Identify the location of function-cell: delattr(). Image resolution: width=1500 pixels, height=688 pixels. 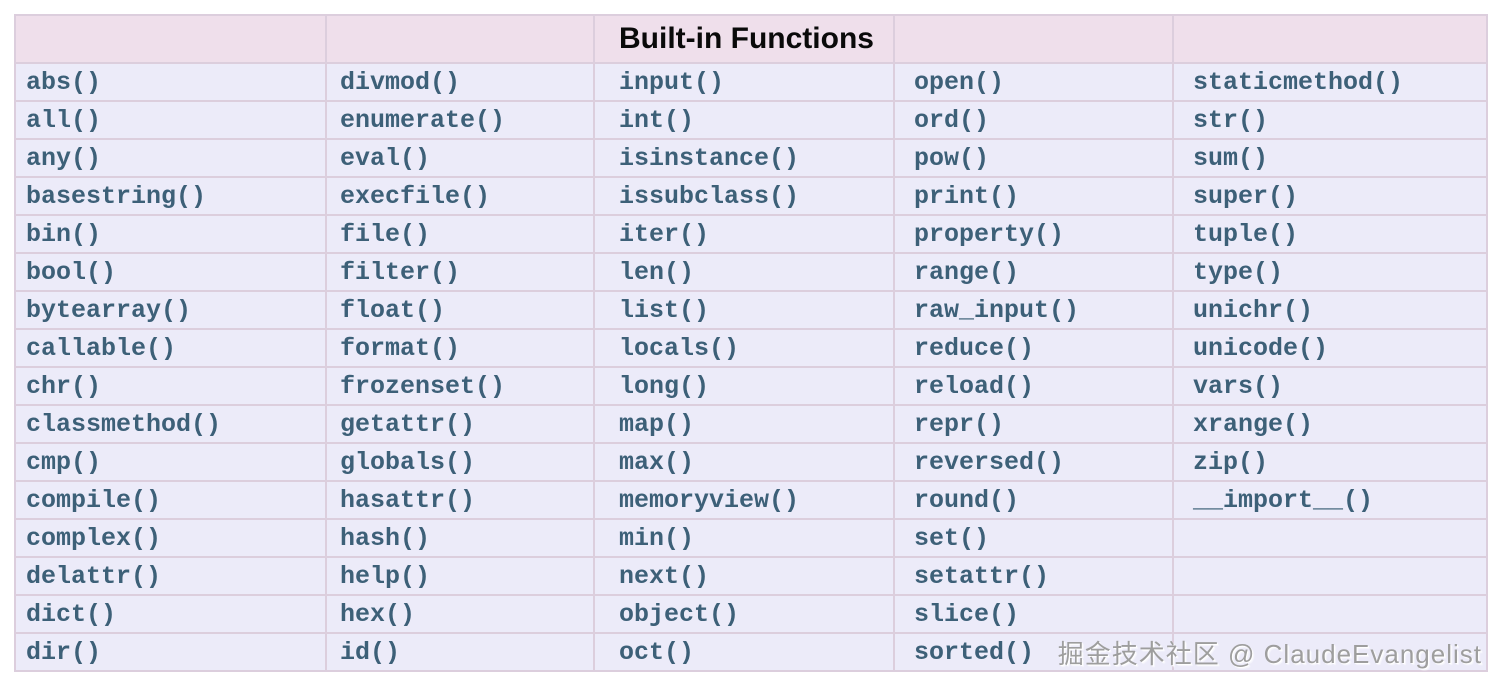
(170, 576).